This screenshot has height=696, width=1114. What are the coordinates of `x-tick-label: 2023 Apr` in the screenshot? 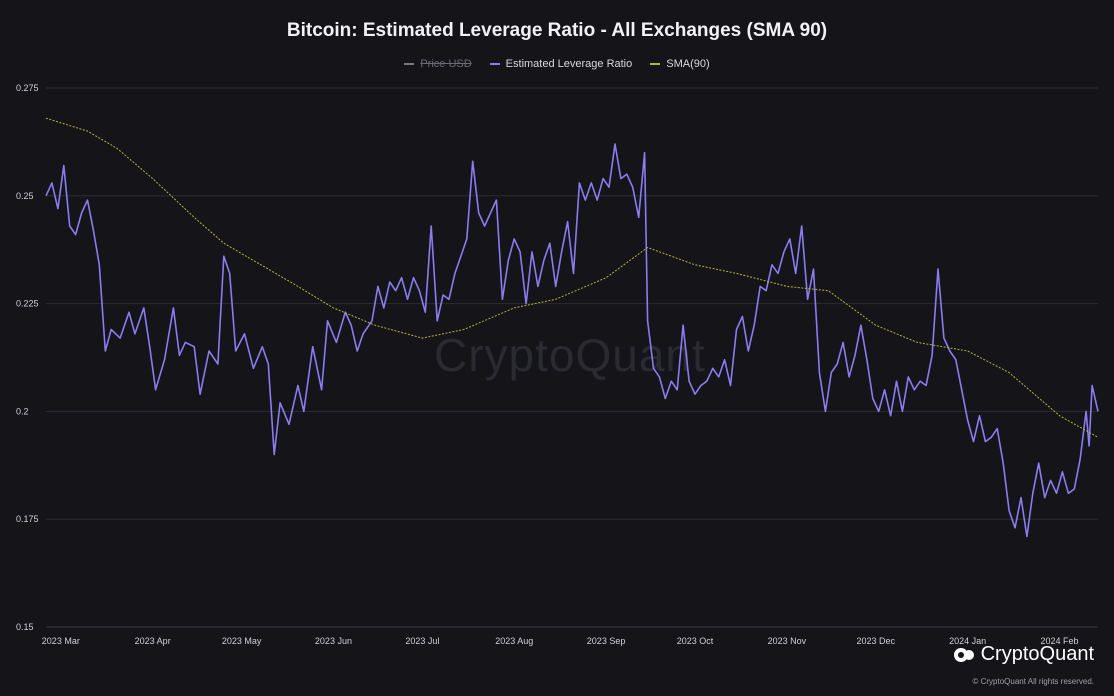 It's located at (153, 641).